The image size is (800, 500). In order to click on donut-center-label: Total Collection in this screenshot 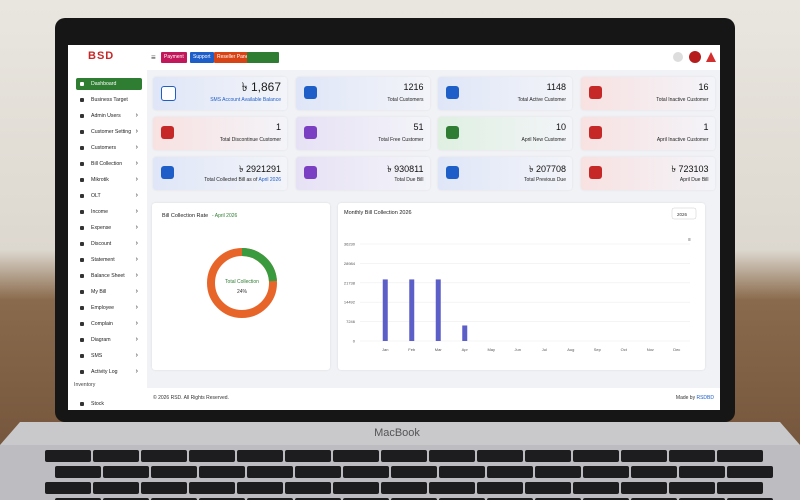, I will do `click(242, 282)`.